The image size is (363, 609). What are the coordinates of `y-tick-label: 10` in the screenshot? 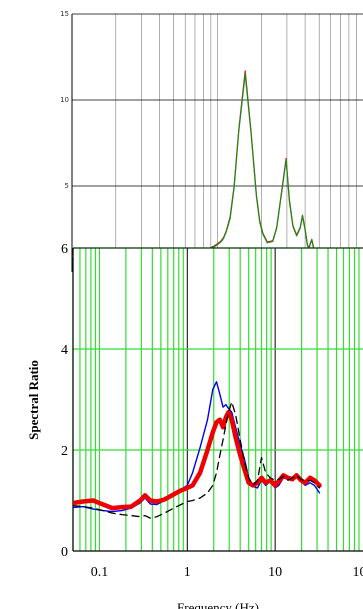 It's located at (64, 100).